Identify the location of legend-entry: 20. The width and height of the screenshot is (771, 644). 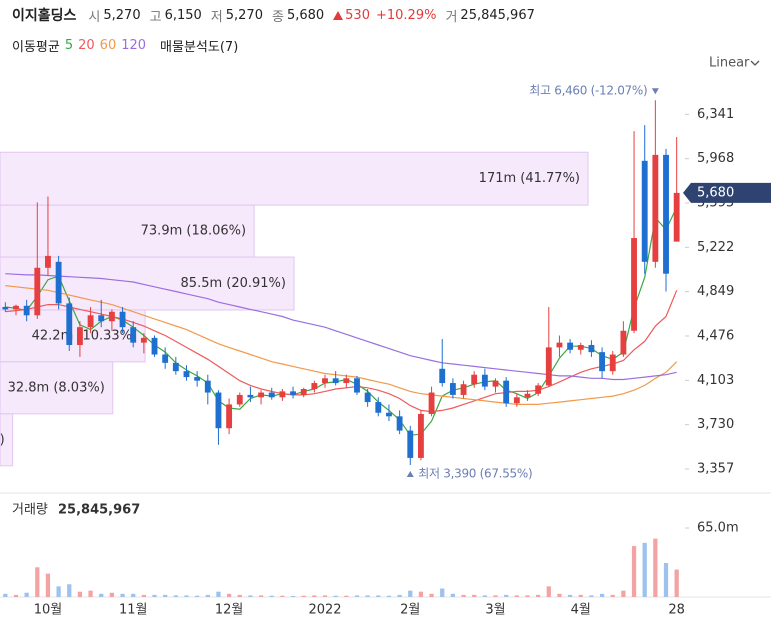
(86, 45).